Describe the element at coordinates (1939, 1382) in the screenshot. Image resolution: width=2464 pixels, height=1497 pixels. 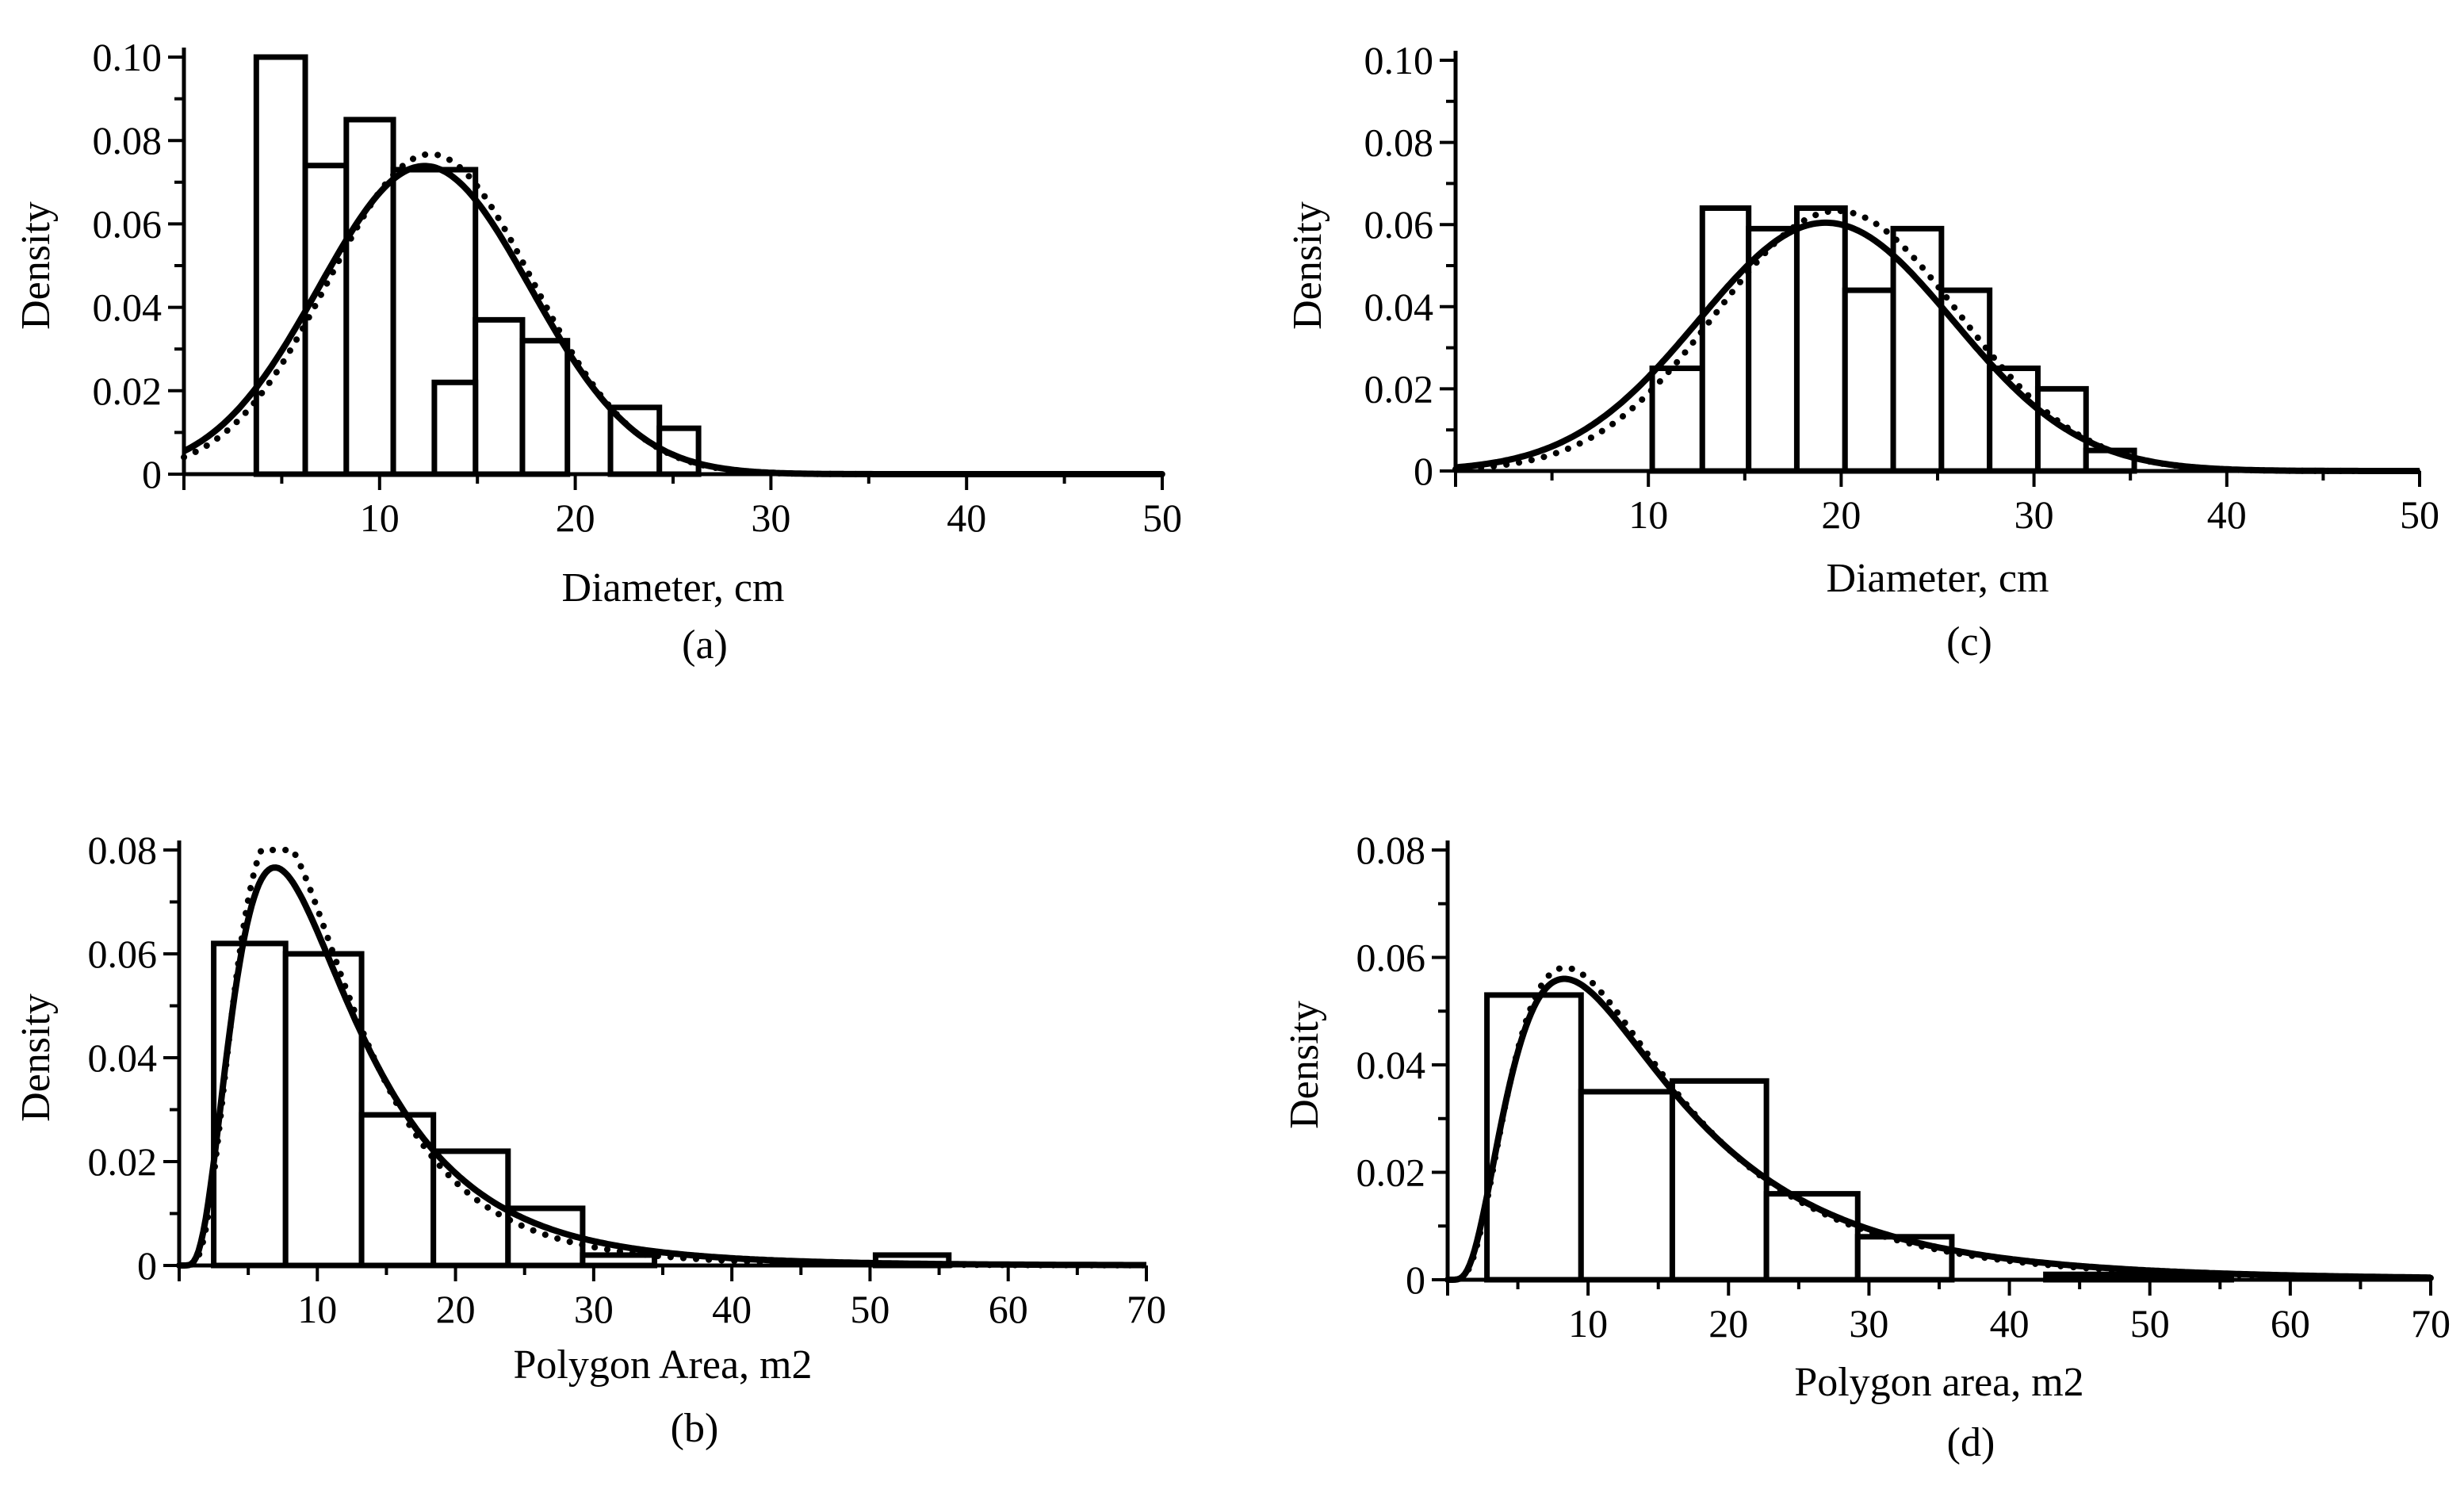
I see `x-axis-label: Polygon area, m2` at that location.